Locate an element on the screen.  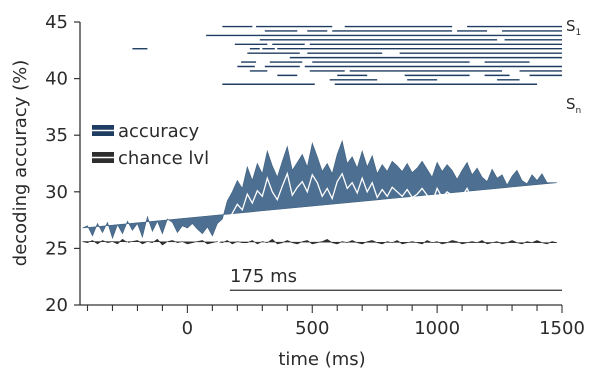
legend: accuracy chance lvl is located at coordinates (150, 145).